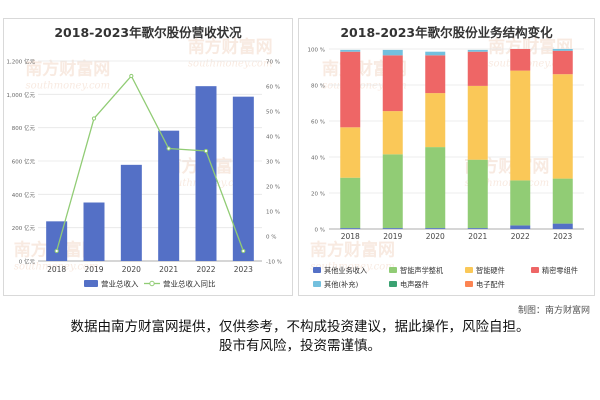 This screenshot has width=600, height=400. What do you see at coordinates (414, 284) in the screenshot?
I see `legend-label: 电声器件` at bounding box center [414, 284].